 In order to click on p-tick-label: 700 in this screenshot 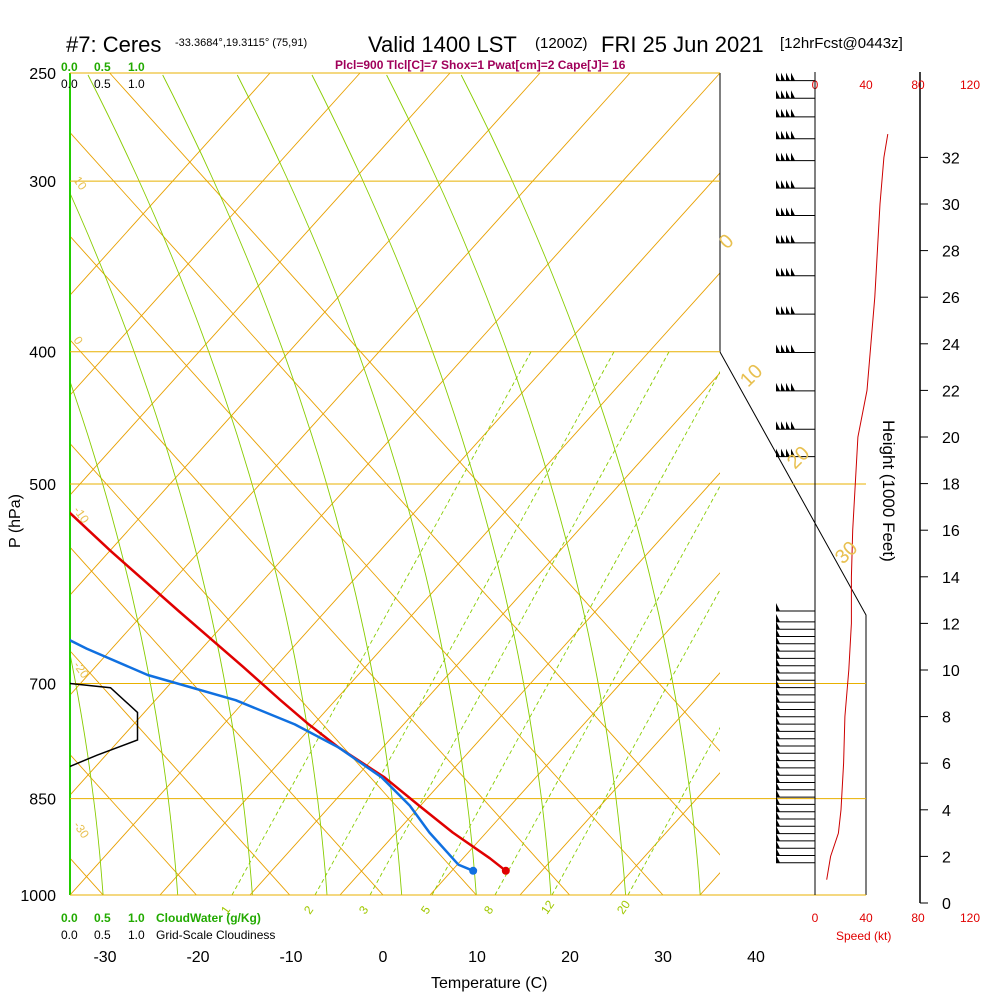, I will do `click(42, 685)`.